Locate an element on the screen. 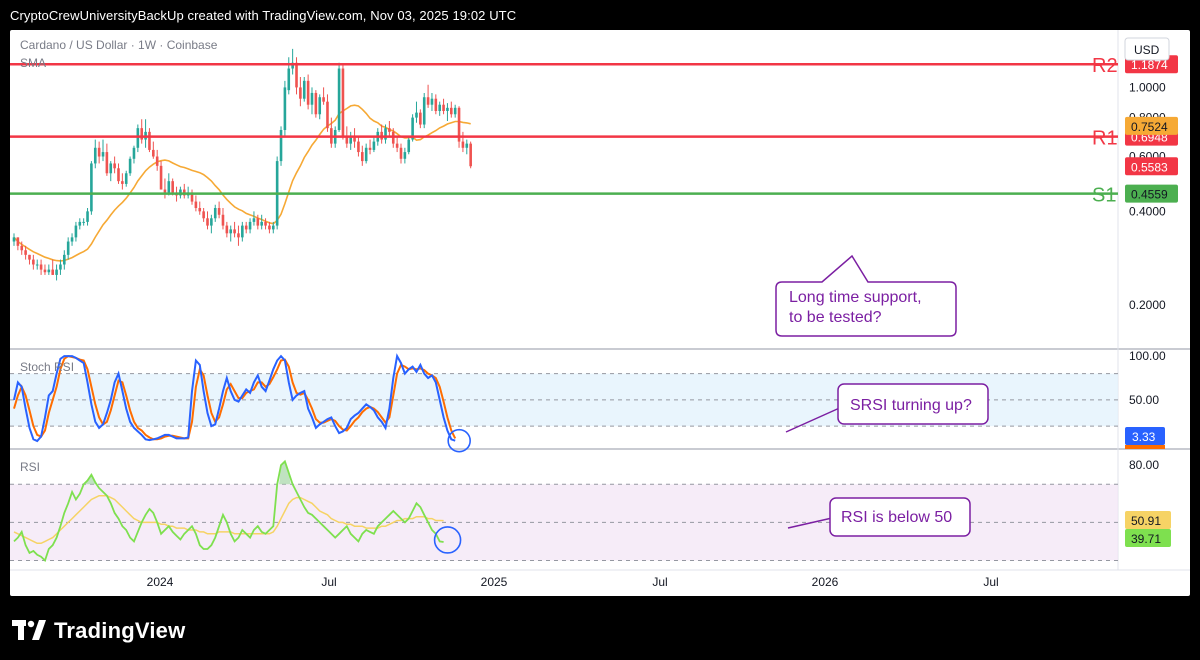  rsi-callout-bubble is located at coordinates (900, 517).